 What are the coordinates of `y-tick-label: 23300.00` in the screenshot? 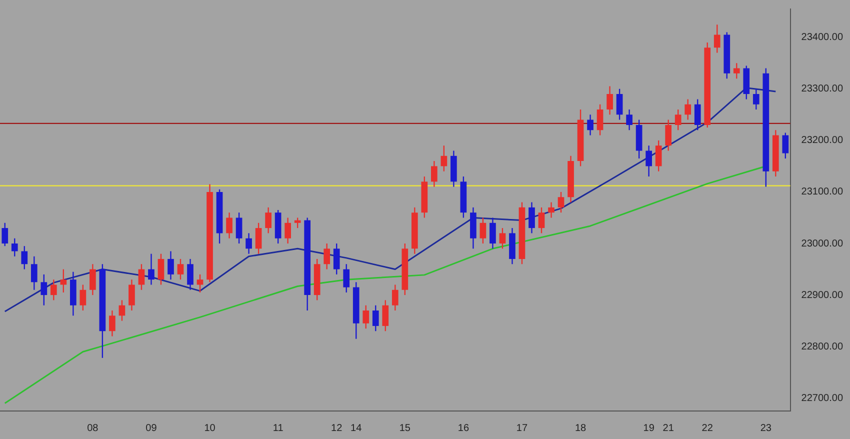 It's located at (822, 89).